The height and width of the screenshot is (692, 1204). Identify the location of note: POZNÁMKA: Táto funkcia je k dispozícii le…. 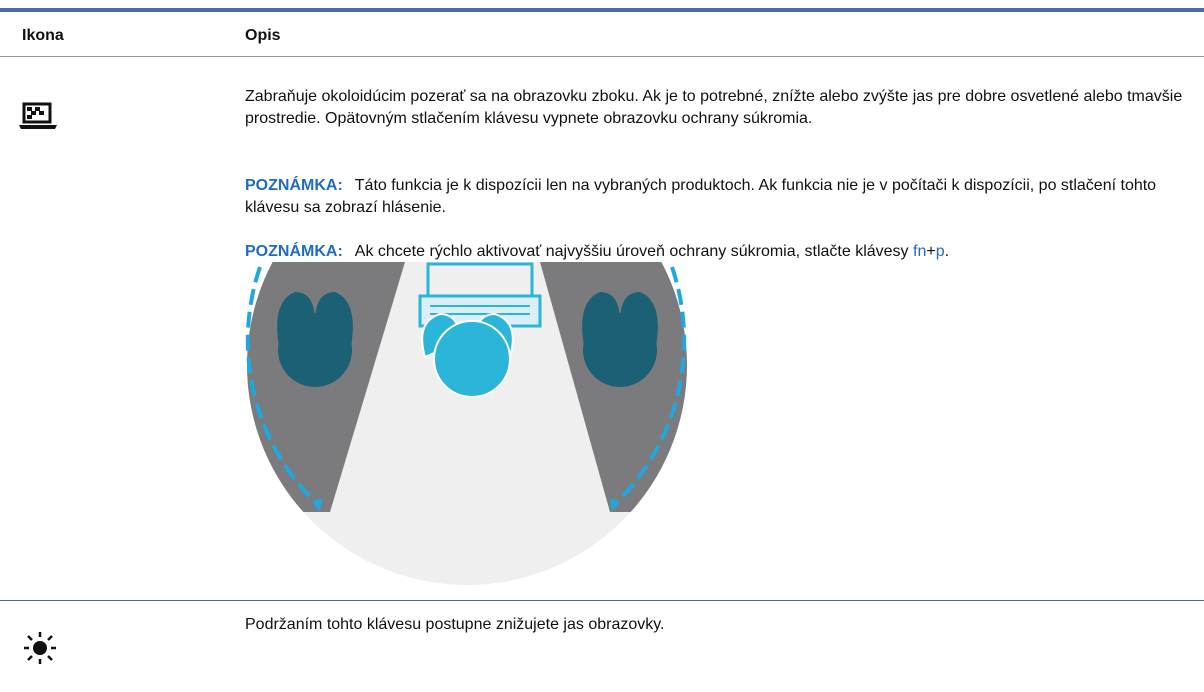
(720, 197).